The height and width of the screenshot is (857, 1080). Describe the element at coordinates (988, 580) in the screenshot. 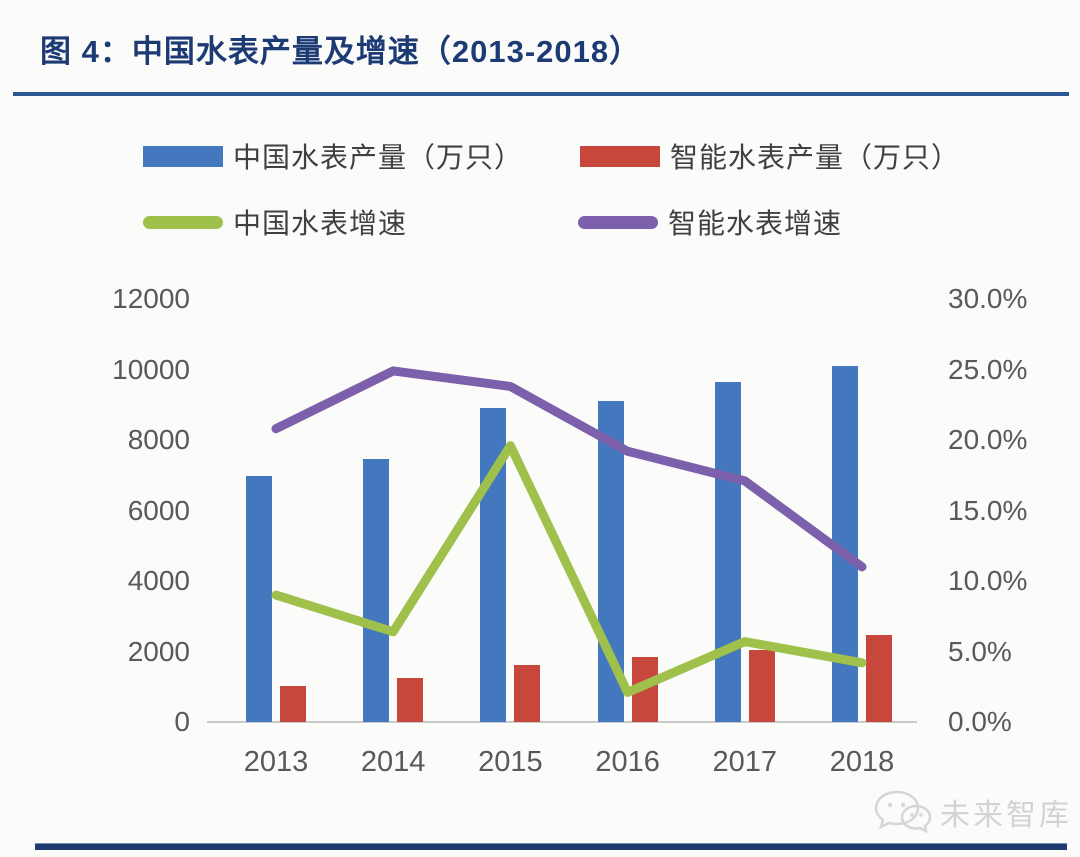

I see `right-axis-tick-10.0%: 10.0%` at that location.